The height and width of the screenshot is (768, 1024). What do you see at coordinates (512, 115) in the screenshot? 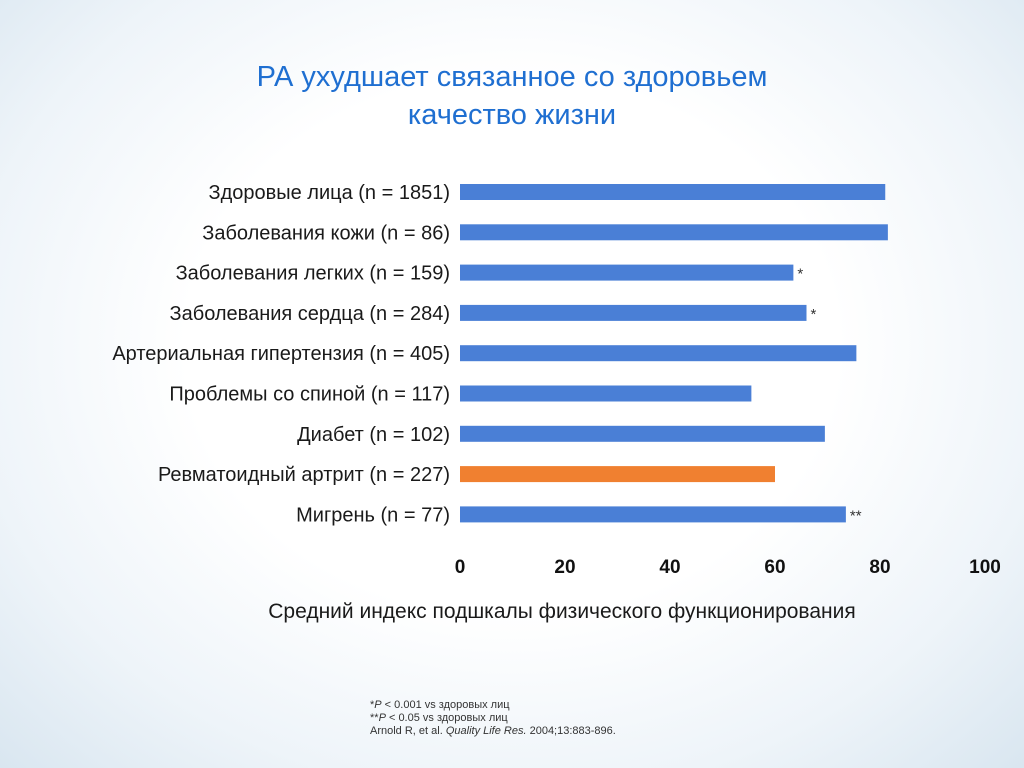
I see `title-line-2: качество жизни` at bounding box center [512, 115].